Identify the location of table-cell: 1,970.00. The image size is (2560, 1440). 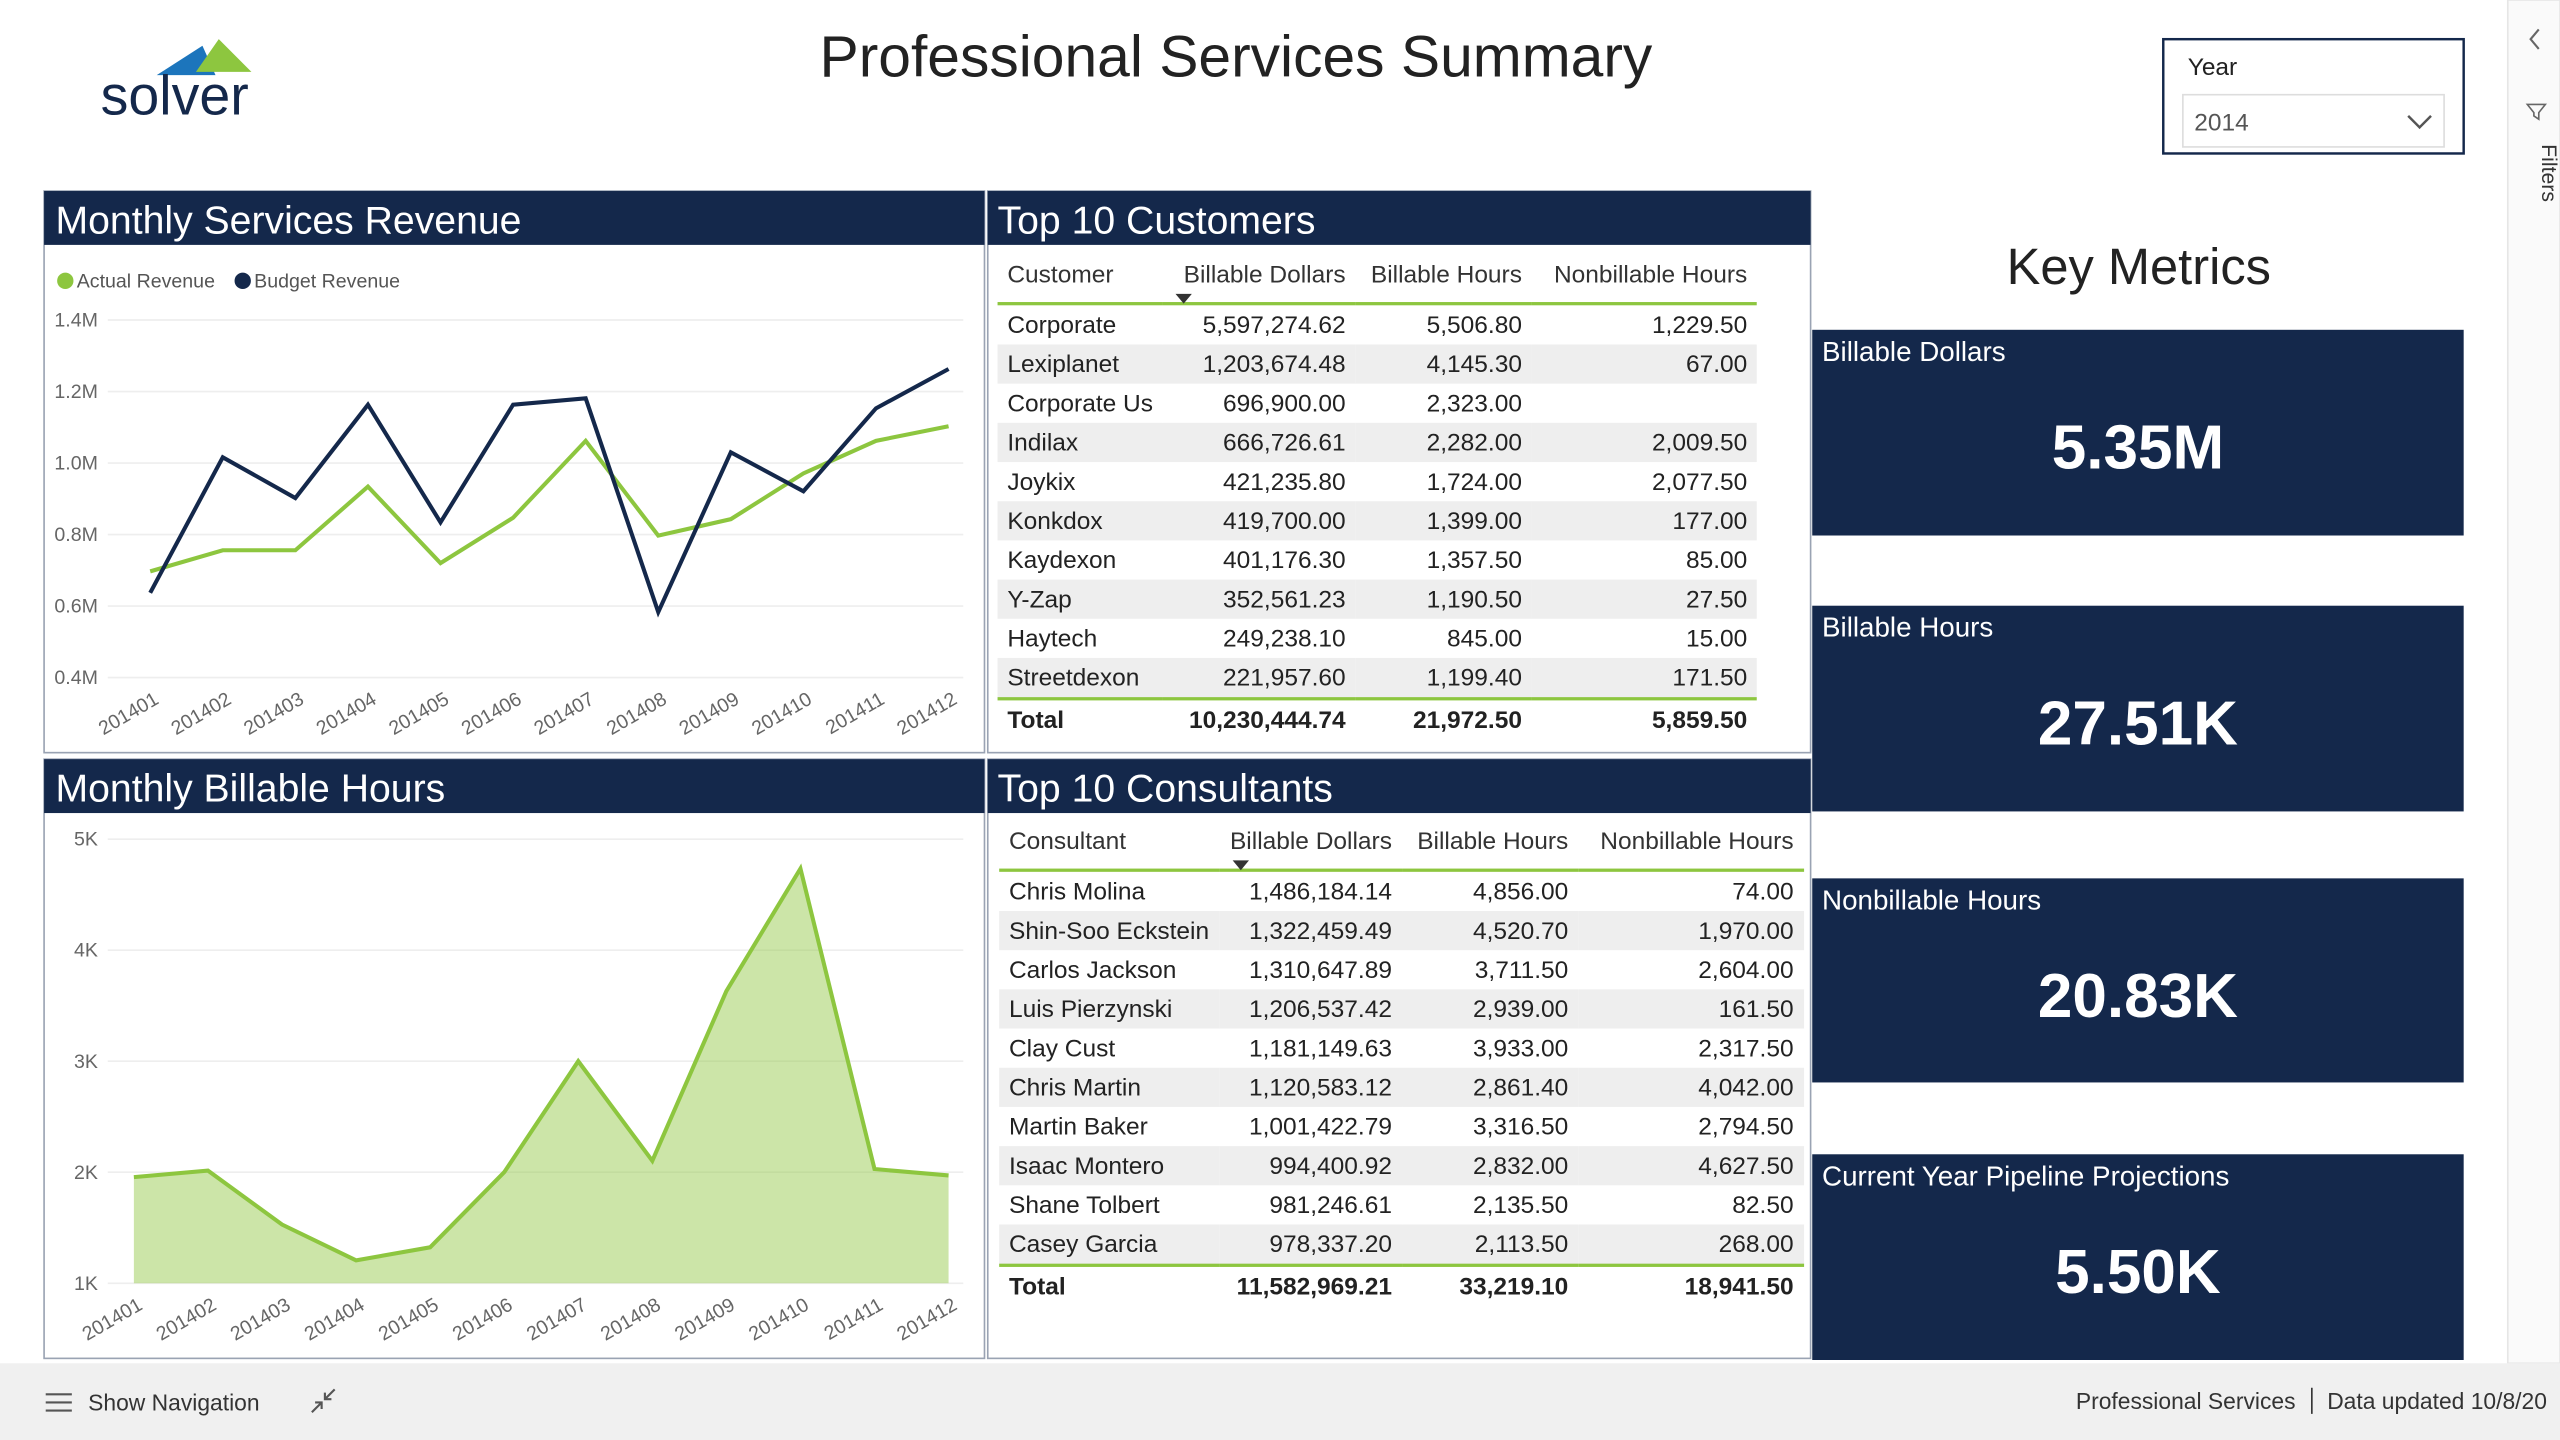
(1691, 931).